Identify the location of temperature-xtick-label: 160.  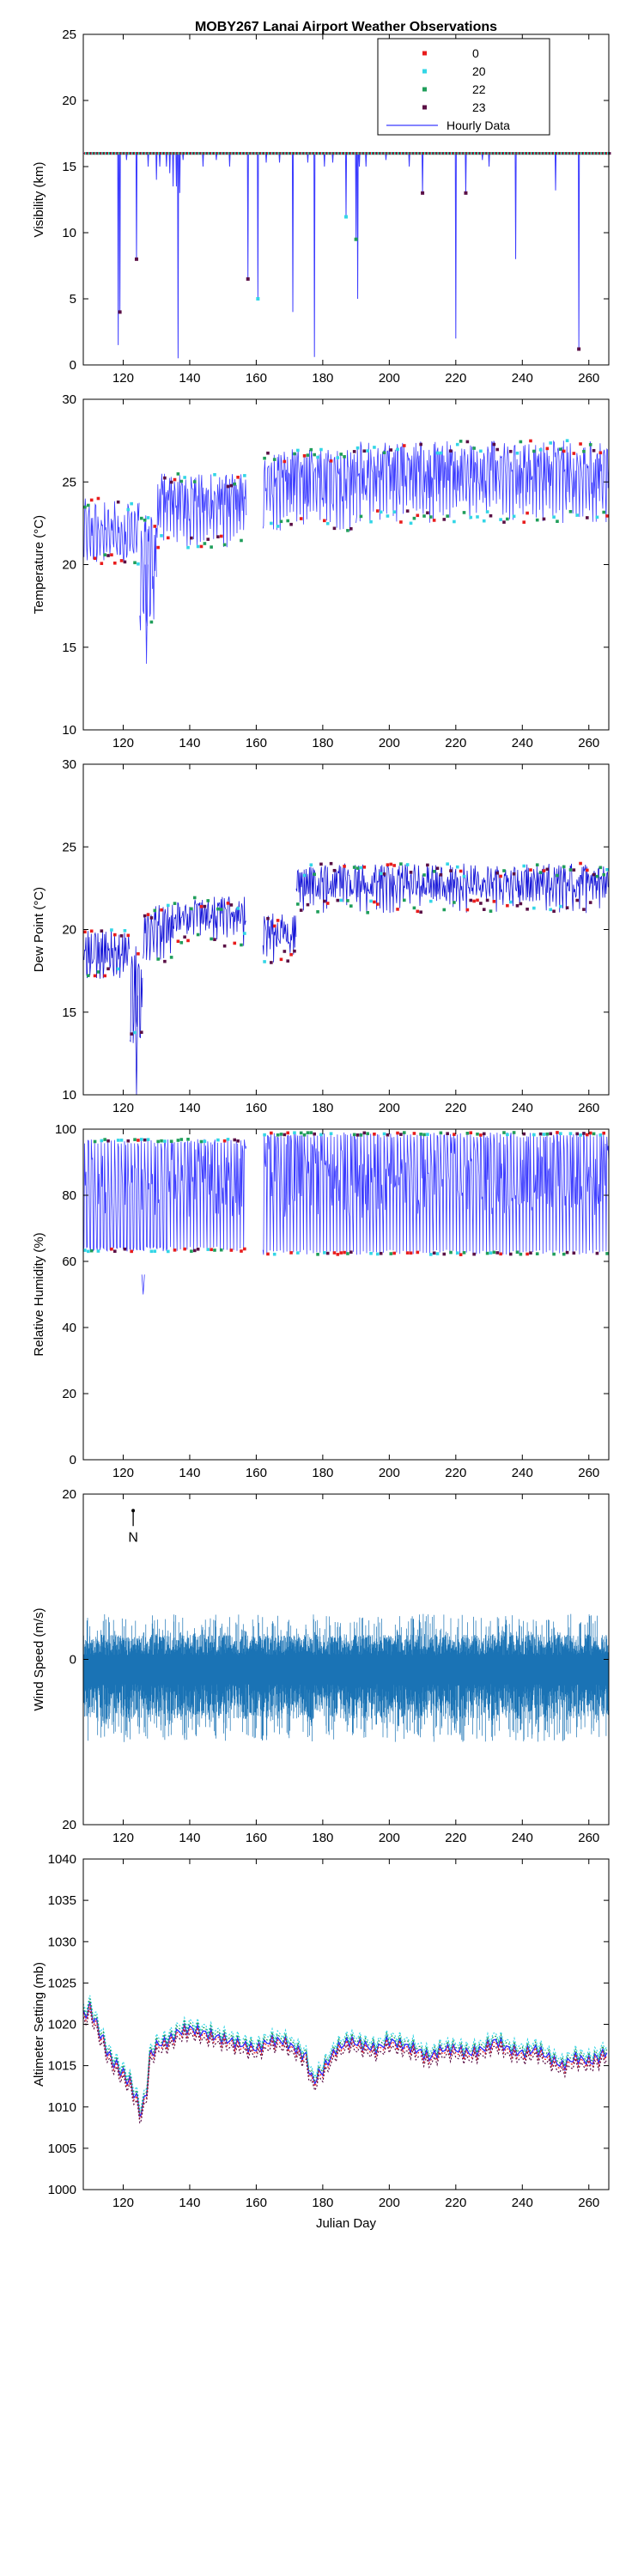
(257, 743).